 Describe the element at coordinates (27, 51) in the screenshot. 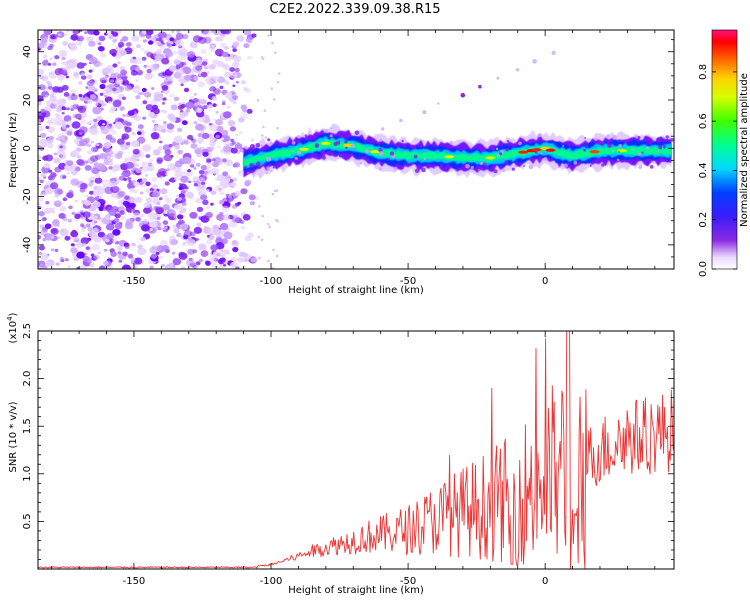

I see `y-tick-label: 40` at that location.